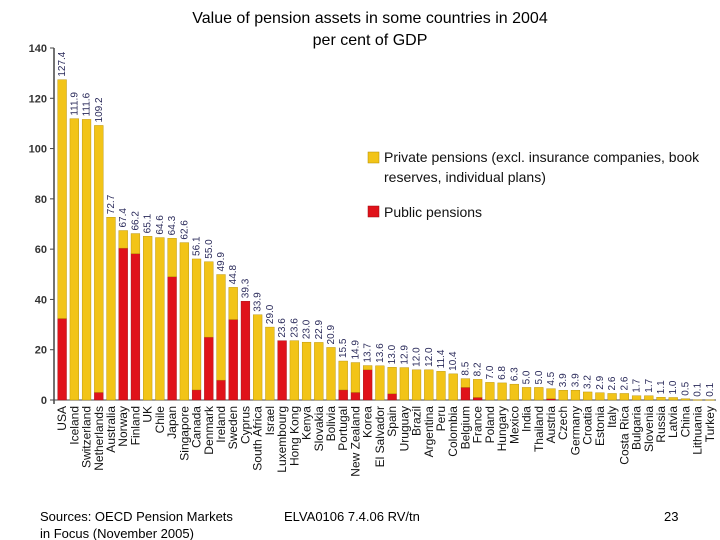  Describe the element at coordinates (637, 428) in the screenshot. I see `category-label: Bulgaria` at that location.